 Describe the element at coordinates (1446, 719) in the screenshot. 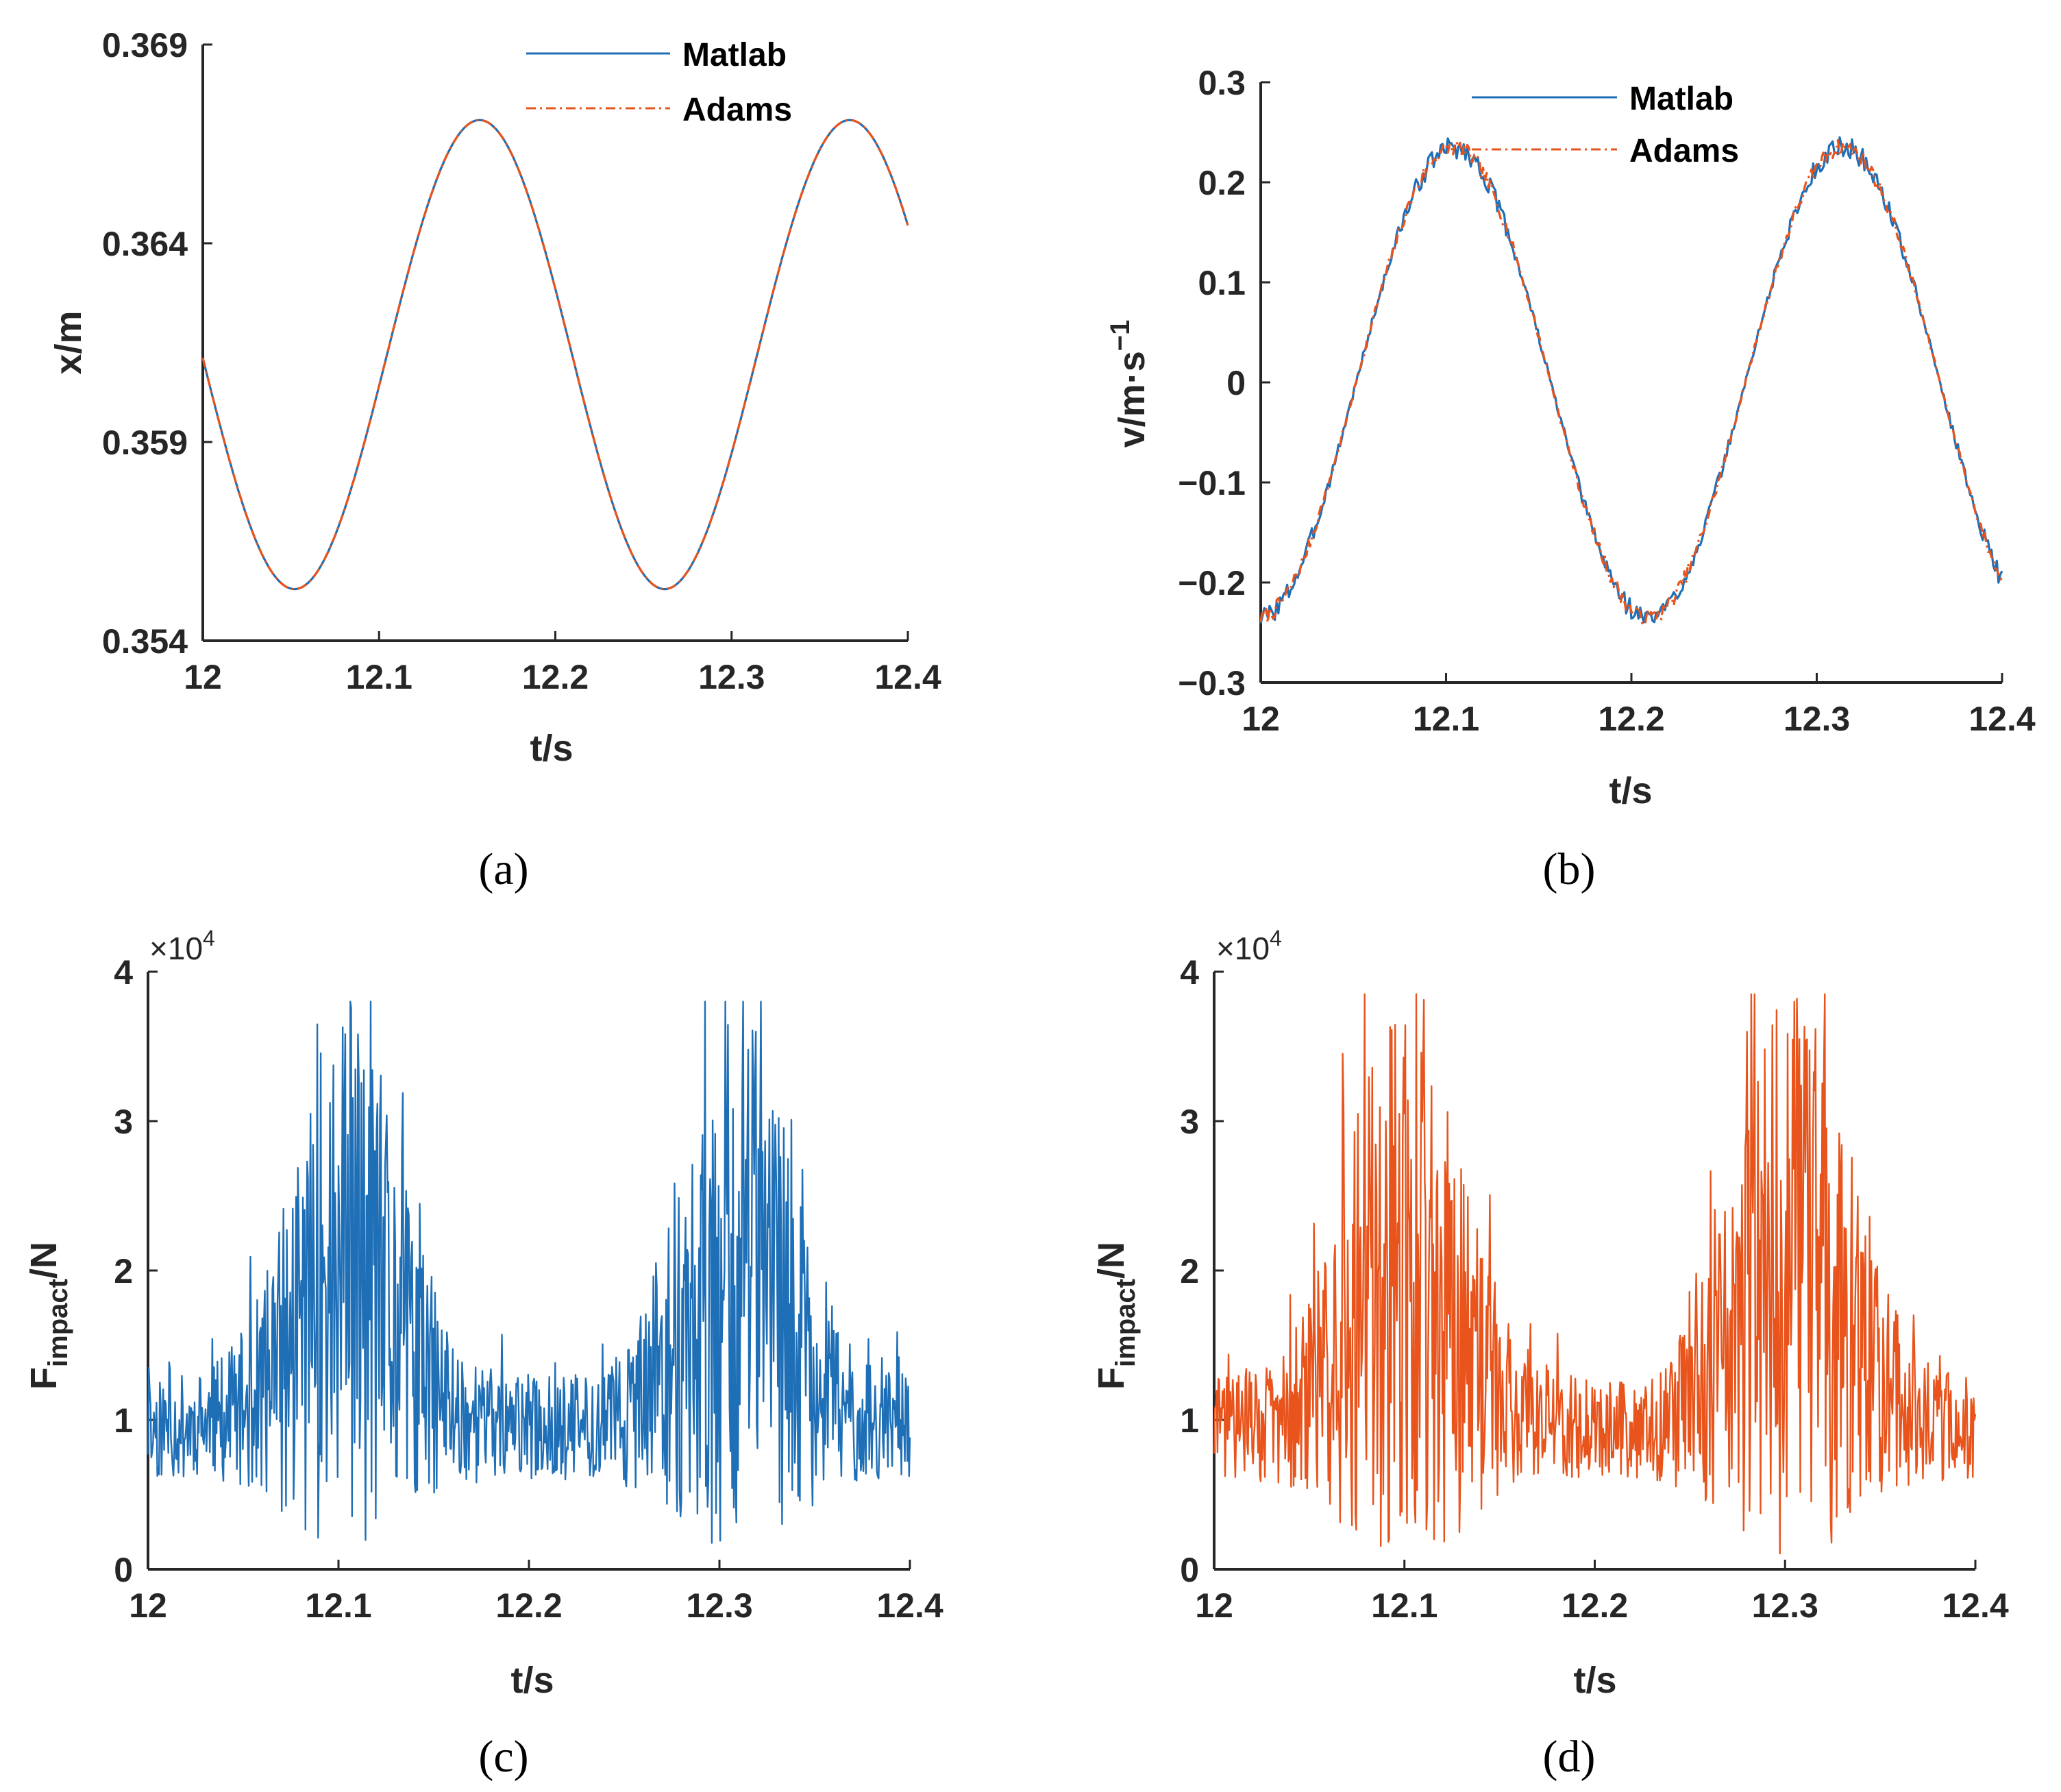

I see `xtick-label-b: 12.1` at that location.